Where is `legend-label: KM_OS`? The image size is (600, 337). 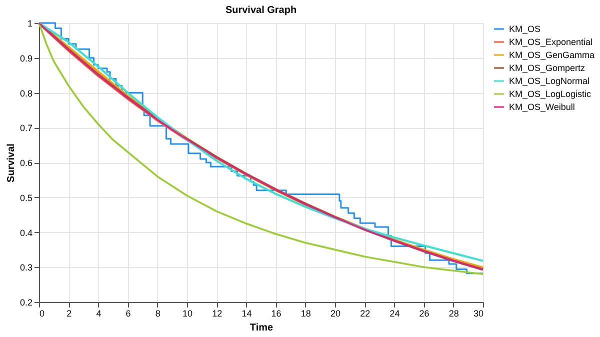
legend-label: KM_OS is located at coordinates (525, 29).